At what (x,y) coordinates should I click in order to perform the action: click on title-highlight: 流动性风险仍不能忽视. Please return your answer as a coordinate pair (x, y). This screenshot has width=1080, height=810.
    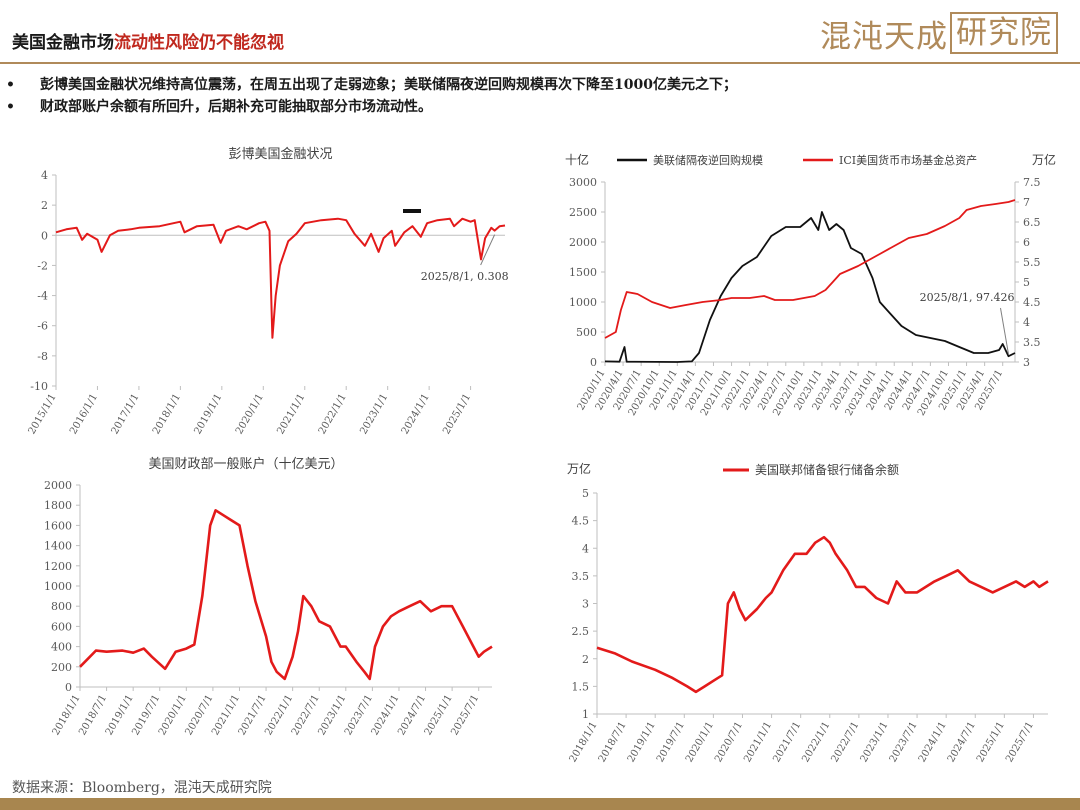
    Looking at the image, I should click on (199, 43).